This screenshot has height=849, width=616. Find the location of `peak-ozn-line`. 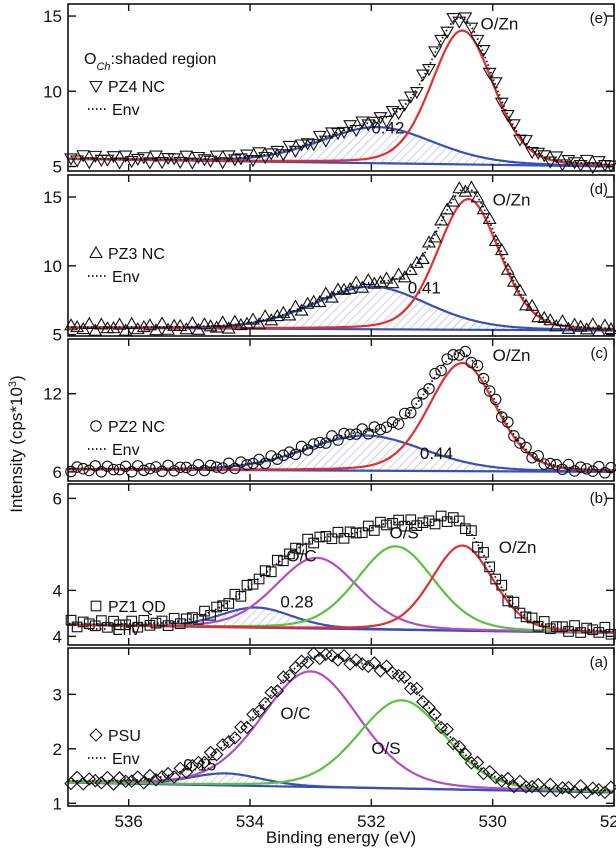

peak-ozn-line is located at coordinates (341, 417).